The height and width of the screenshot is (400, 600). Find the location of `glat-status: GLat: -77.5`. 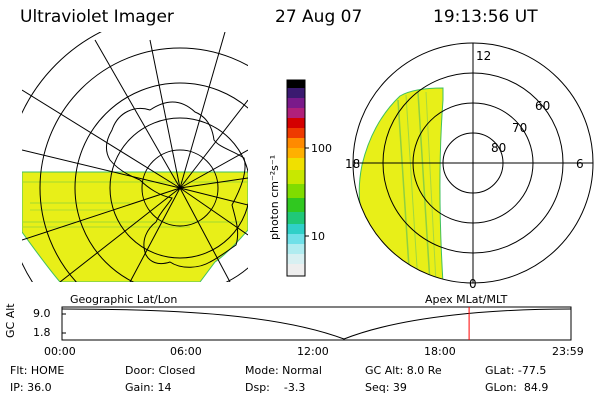

glat-status: GLat: -77.5 is located at coordinates (516, 370).